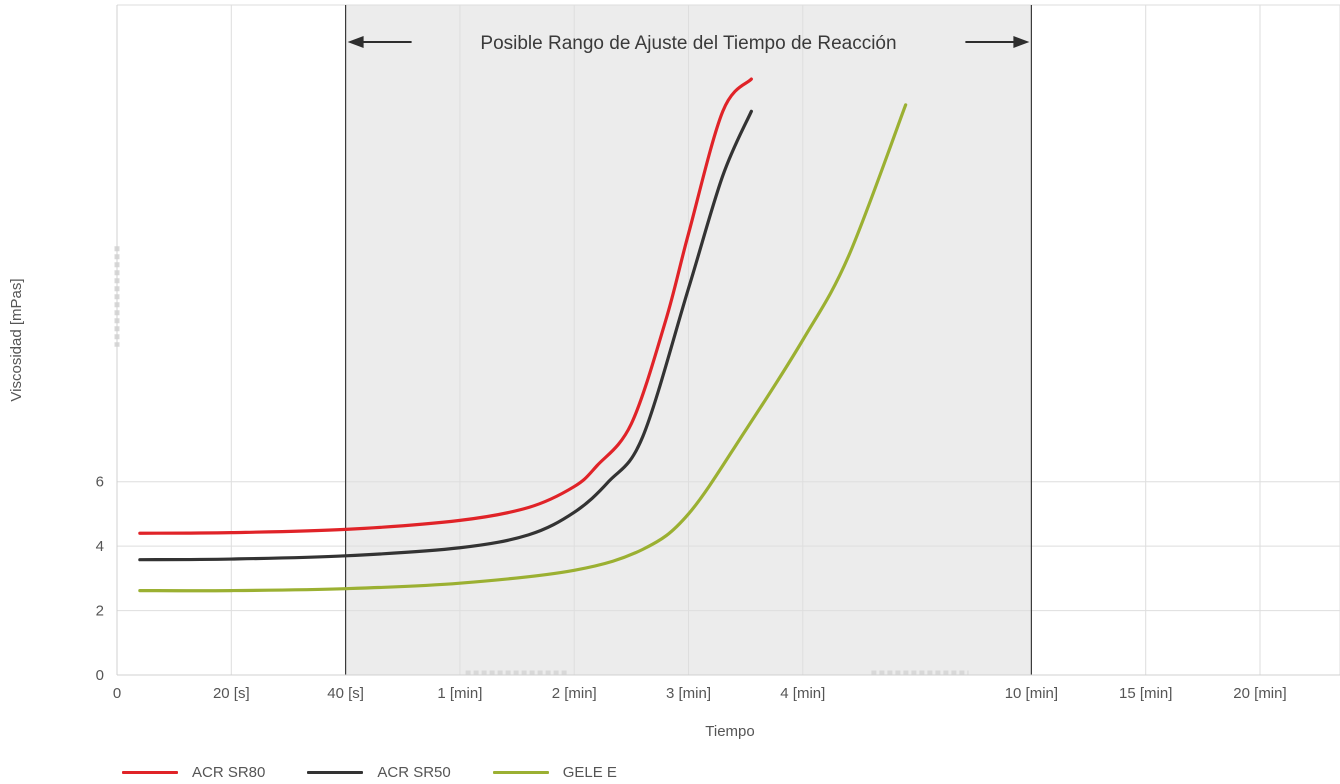 This screenshot has height=784, width=1340. I want to click on legend-swatch-acr-sr50, so click(335, 772).